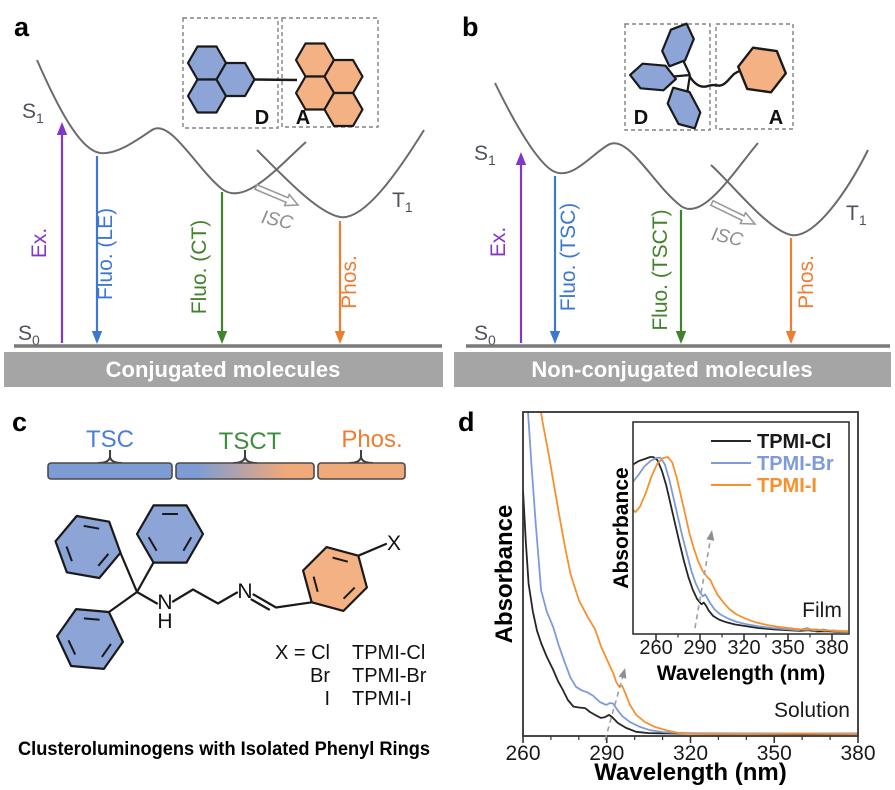 The height and width of the screenshot is (790, 895). I want to click on t1-potential-curve, so click(340, 174).